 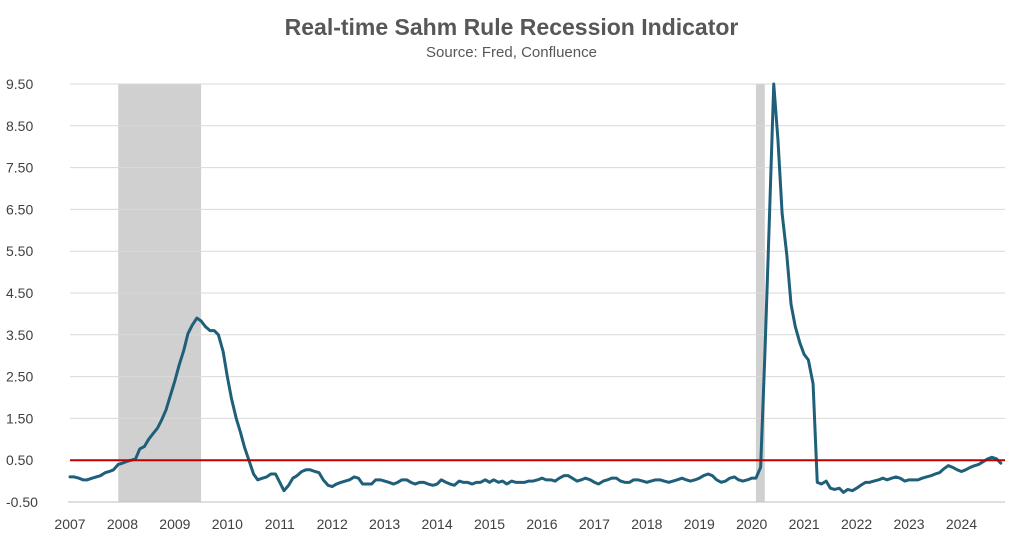 I want to click on x-tick-label: 2017, so click(x=594, y=524).